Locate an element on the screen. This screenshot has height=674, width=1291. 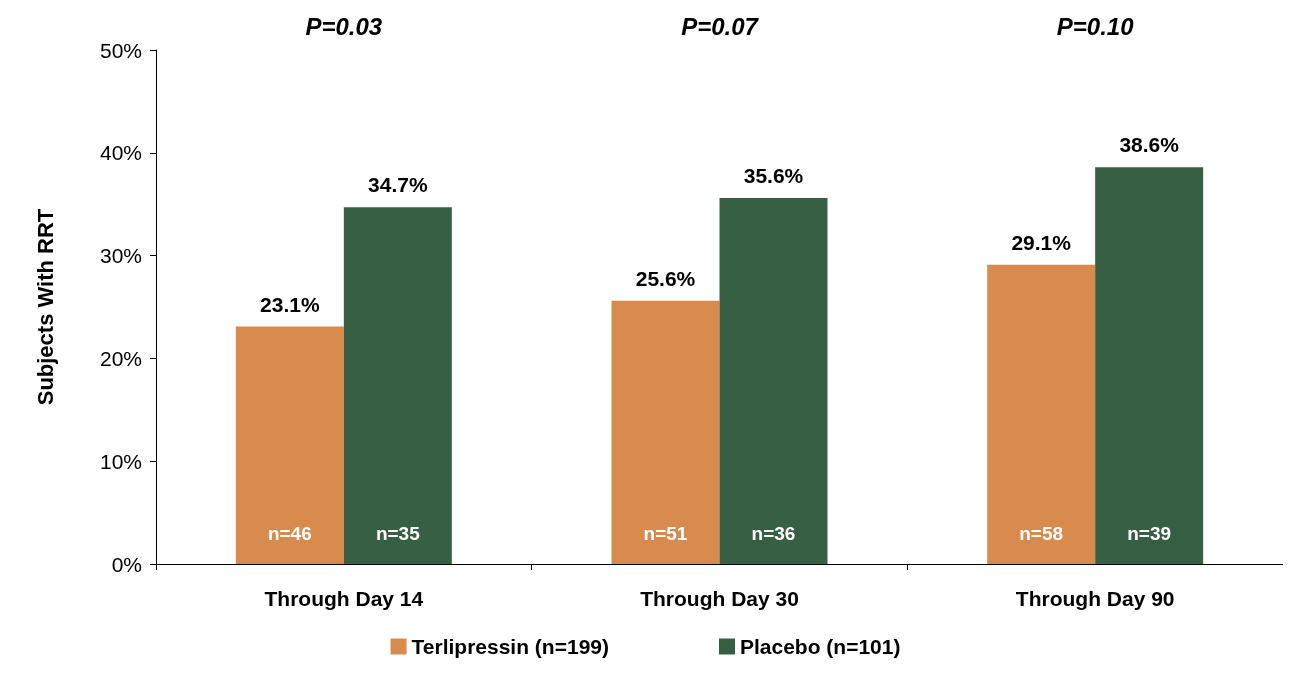
text: P=0.03 is located at coordinates (344, 26).